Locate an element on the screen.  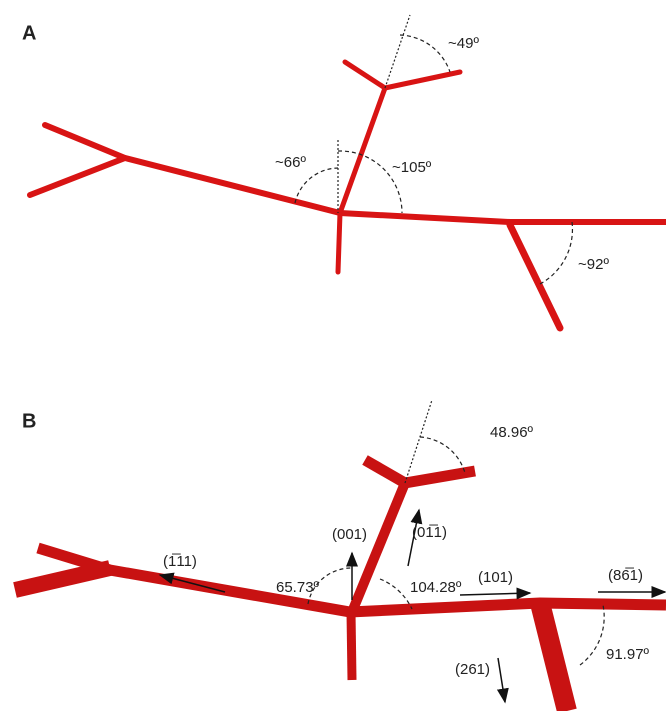
direction-label: (1̅11) is located at coordinates (180, 561).